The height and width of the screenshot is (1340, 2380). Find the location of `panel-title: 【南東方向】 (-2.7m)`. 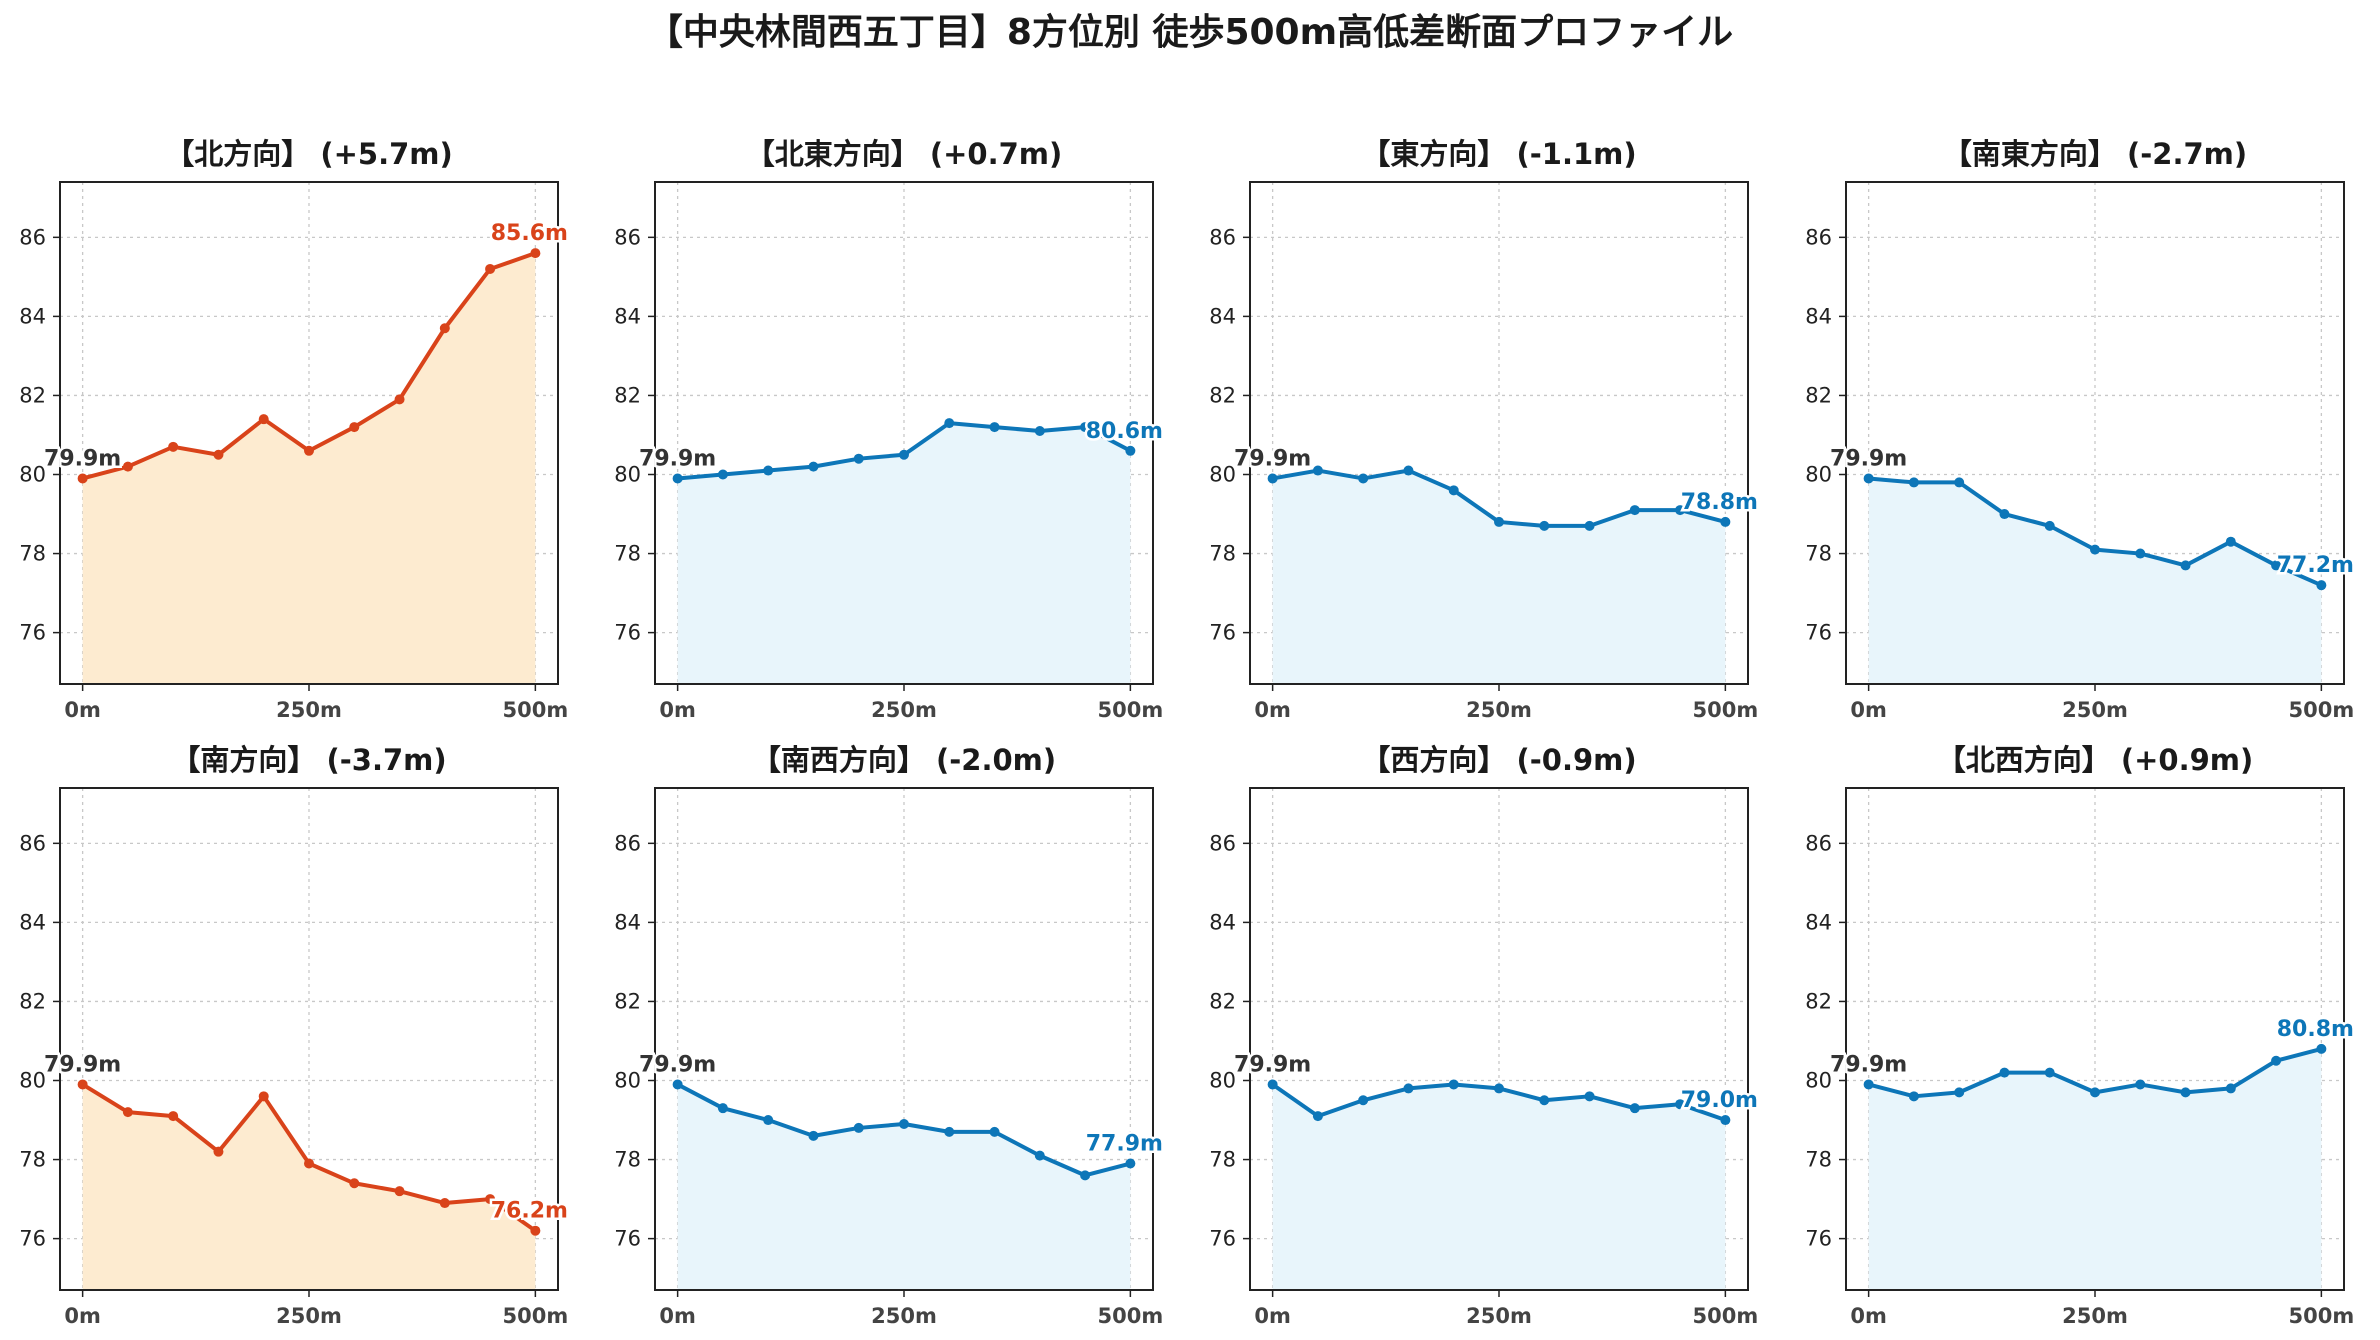

panel-title: 【南東方向】 (-2.7m) is located at coordinates (2095, 154).